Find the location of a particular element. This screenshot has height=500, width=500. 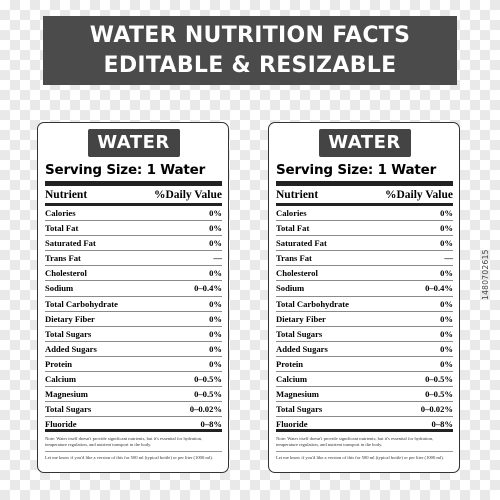

stock-id: 1480702615 is located at coordinates (485, 274).